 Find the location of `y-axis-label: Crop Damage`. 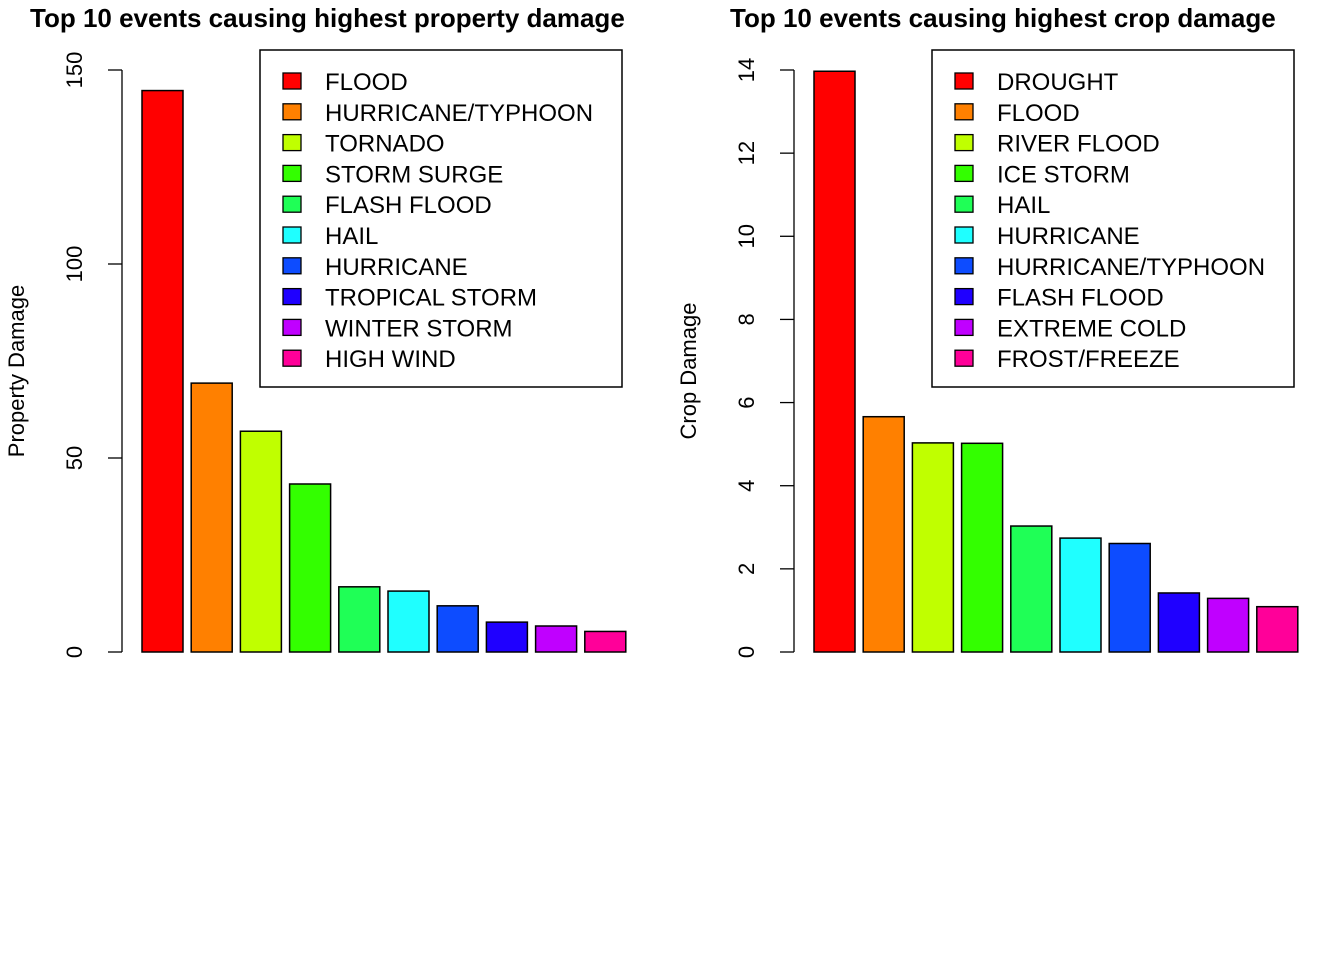

y-axis-label: Crop Damage is located at coordinates (688, 371).